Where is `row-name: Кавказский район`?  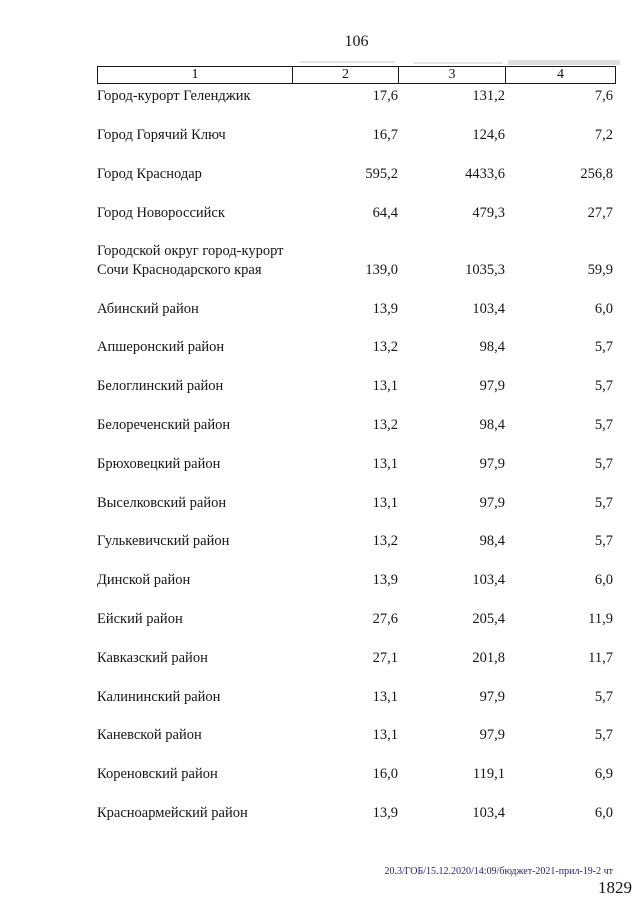
row-name: Кавказский район is located at coordinates (152, 657).